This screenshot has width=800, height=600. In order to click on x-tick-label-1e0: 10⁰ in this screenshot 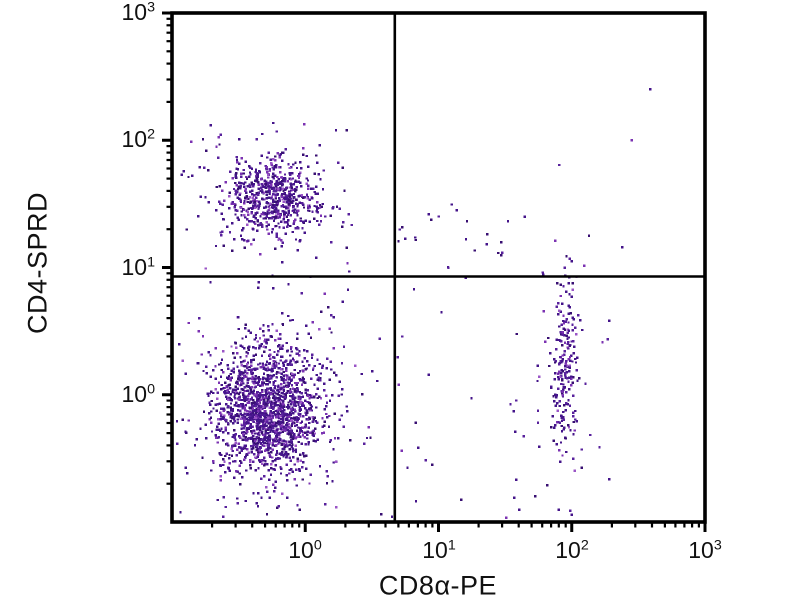, I will do `click(305, 550)`.